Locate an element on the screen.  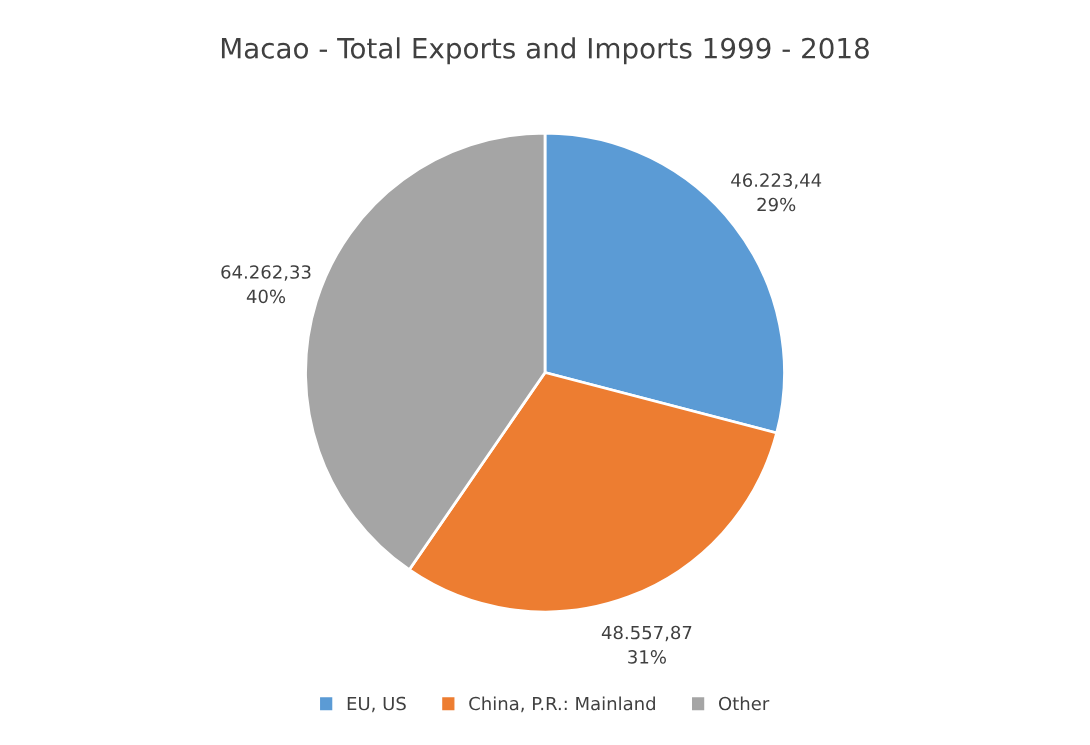
legend-label: Other is located at coordinates (744, 703).